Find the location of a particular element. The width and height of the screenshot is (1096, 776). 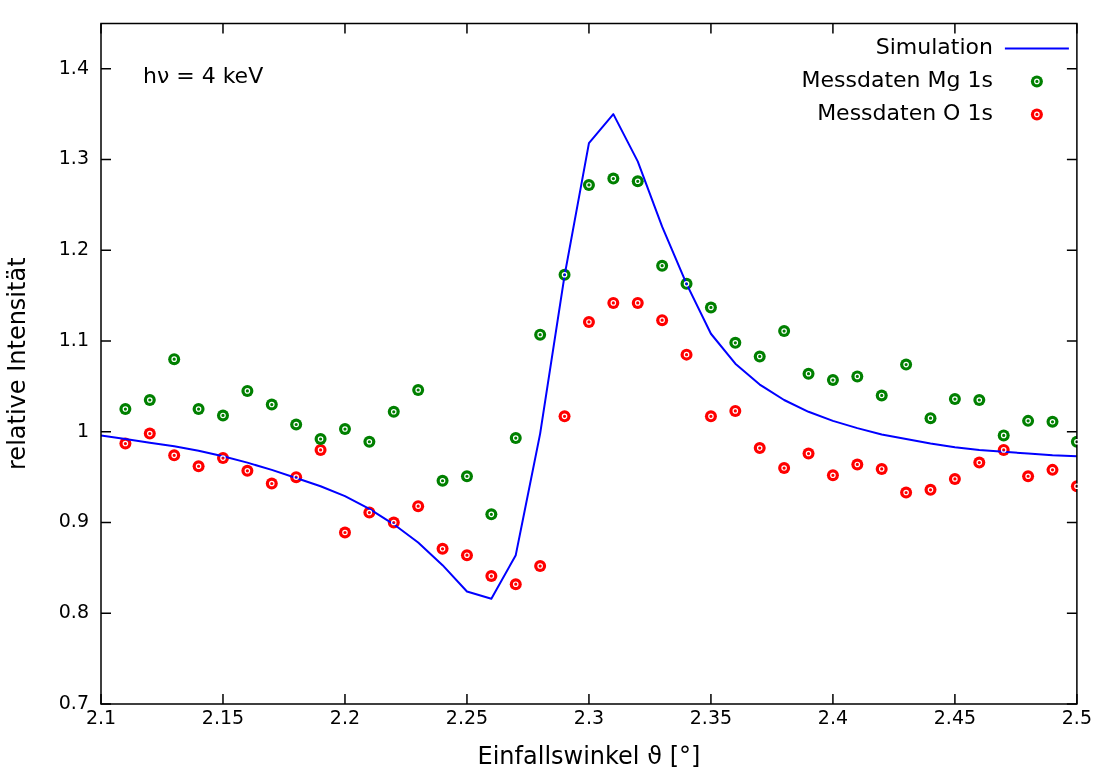

x-tick-label: 2.1 is located at coordinates (101, 717).